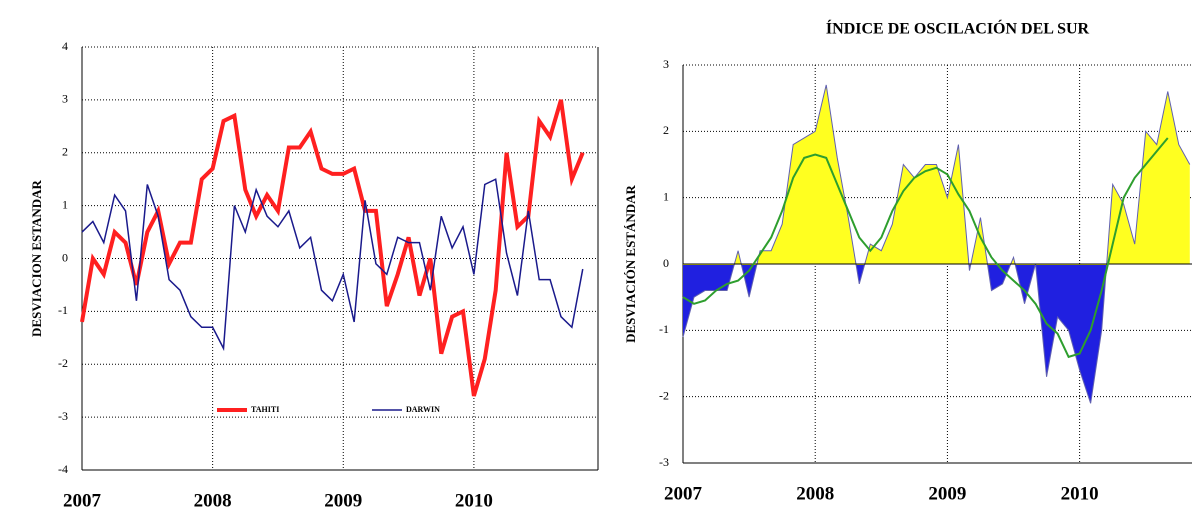  What do you see at coordinates (423, 409) in the screenshot?
I see `legend-label: DARWIN` at bounding box center [423, 409].